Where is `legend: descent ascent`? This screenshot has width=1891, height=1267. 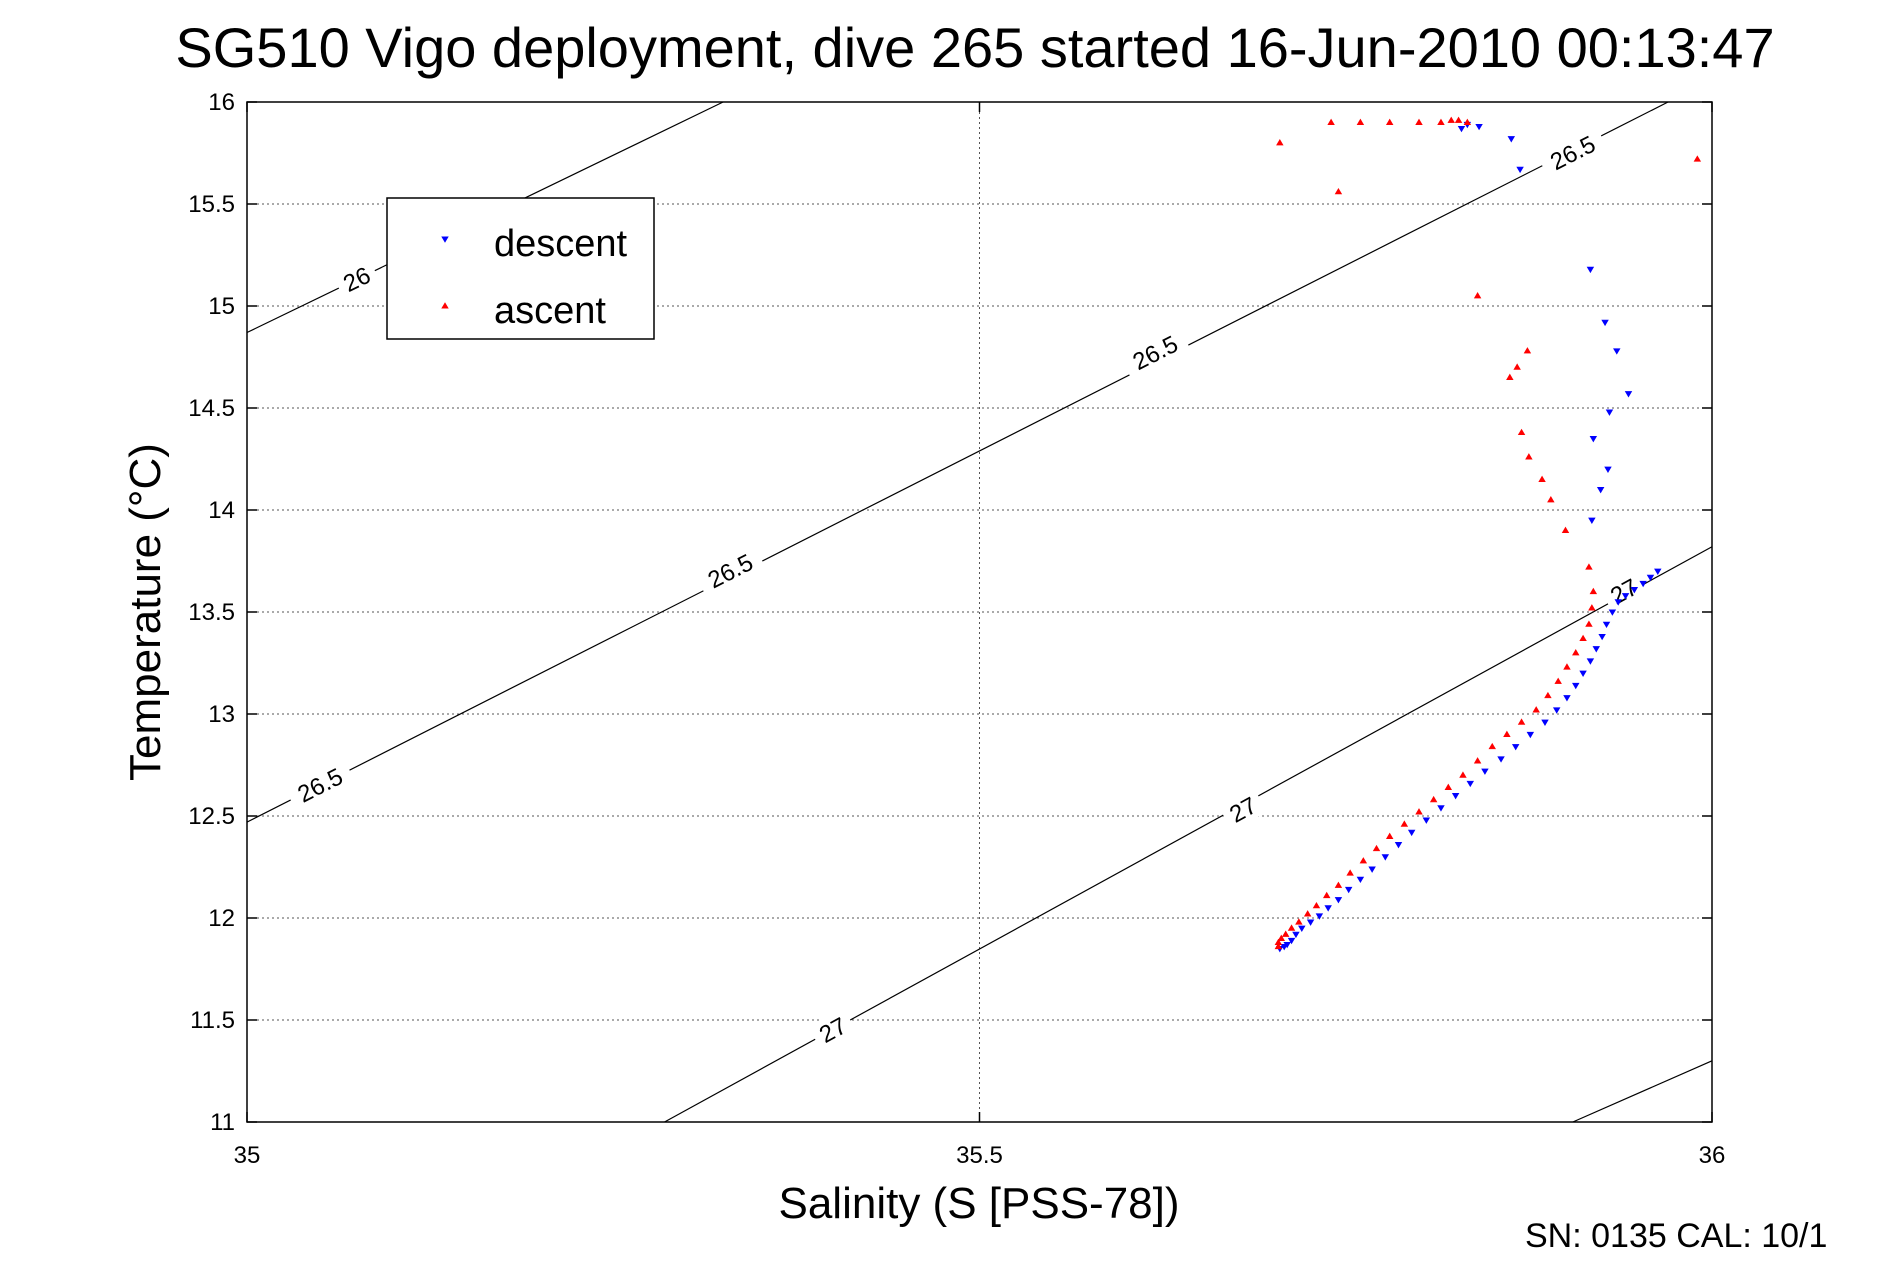 legend: descent ascent is located at coordinates (520, 268).